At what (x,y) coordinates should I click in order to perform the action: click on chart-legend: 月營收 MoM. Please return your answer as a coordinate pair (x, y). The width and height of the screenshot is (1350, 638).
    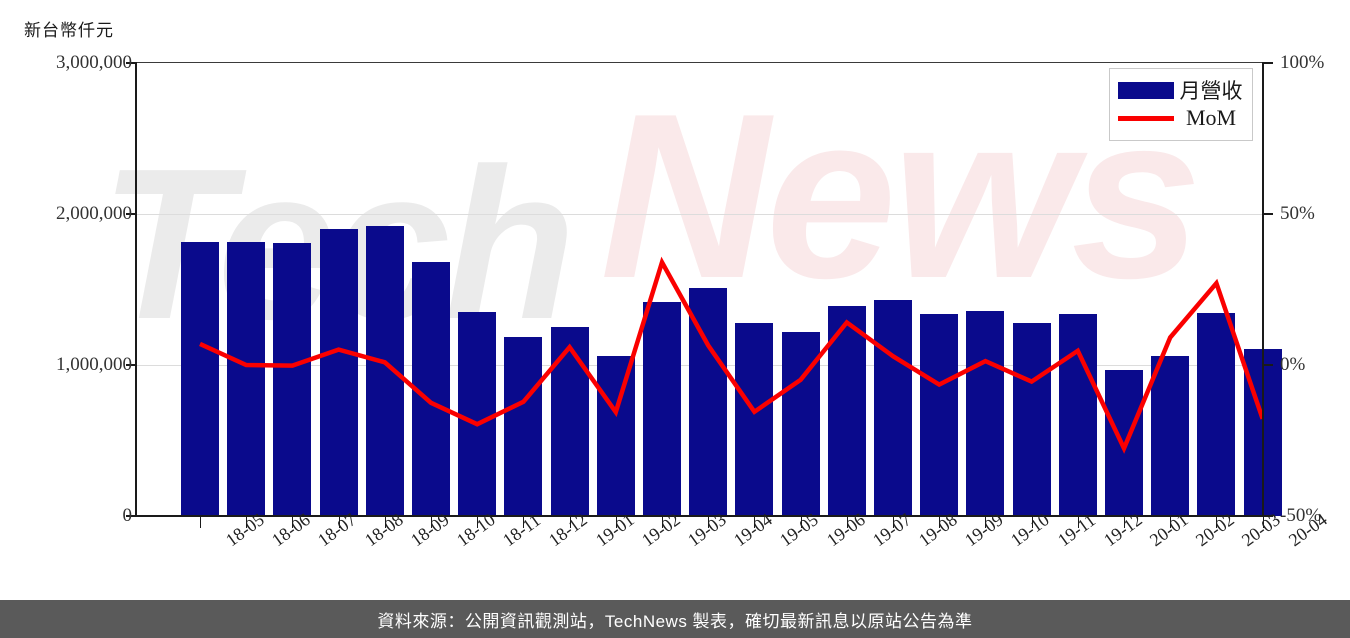
    Looking at the image, I should click on (1181, 104).